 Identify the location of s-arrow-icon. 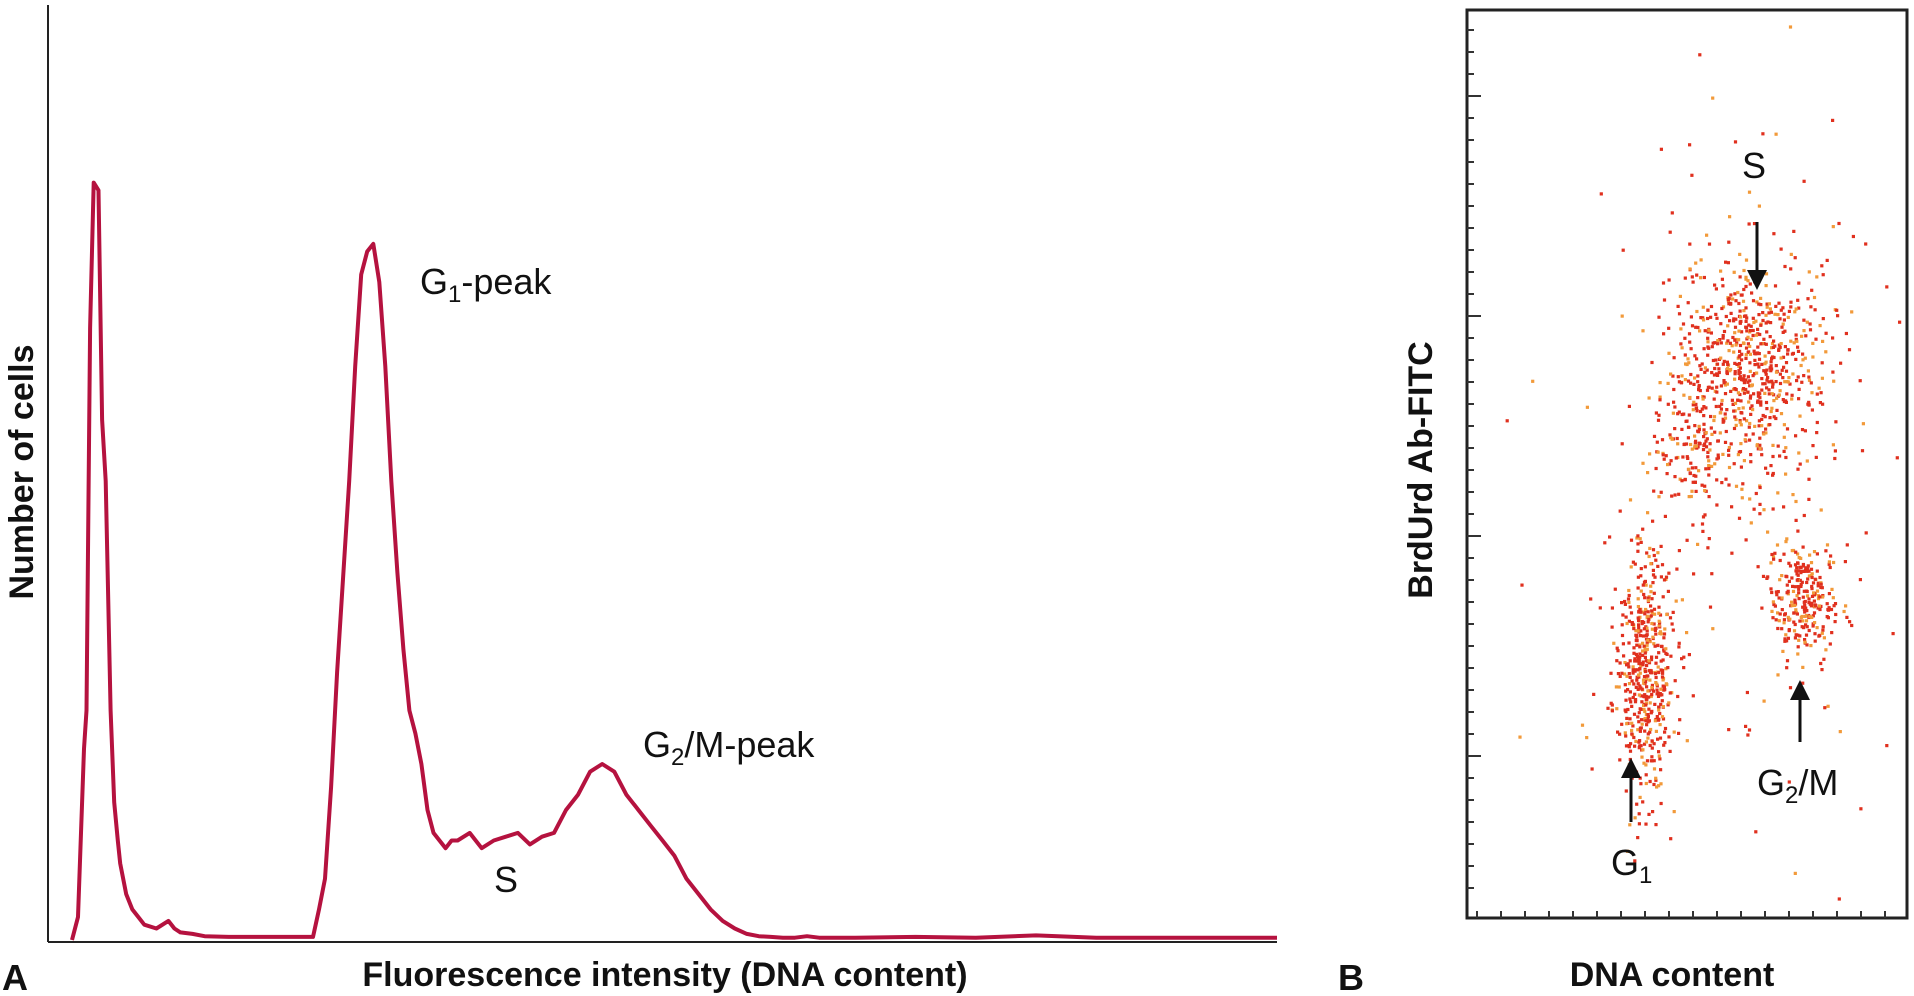
(1757, 256).